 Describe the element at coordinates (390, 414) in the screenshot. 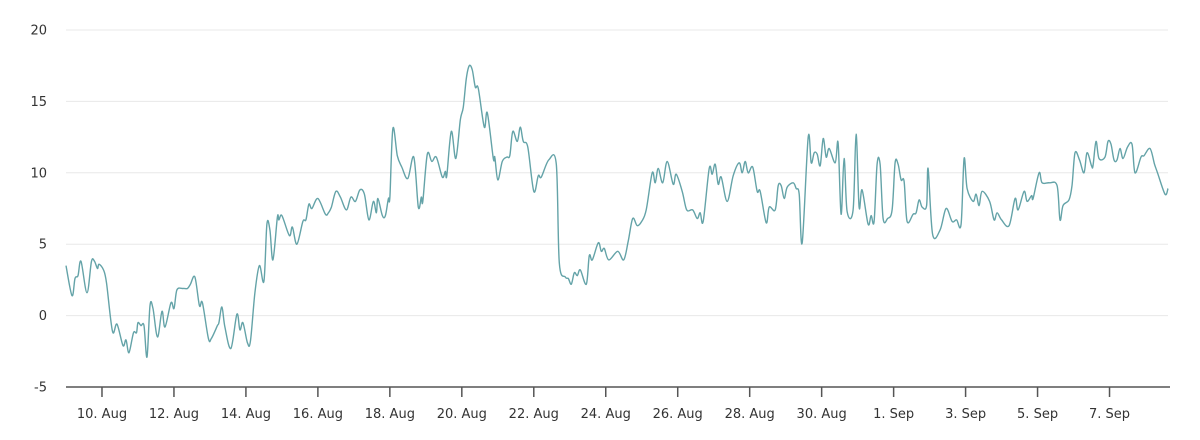

I see `x-tick-label: 18. Aug` at that location.